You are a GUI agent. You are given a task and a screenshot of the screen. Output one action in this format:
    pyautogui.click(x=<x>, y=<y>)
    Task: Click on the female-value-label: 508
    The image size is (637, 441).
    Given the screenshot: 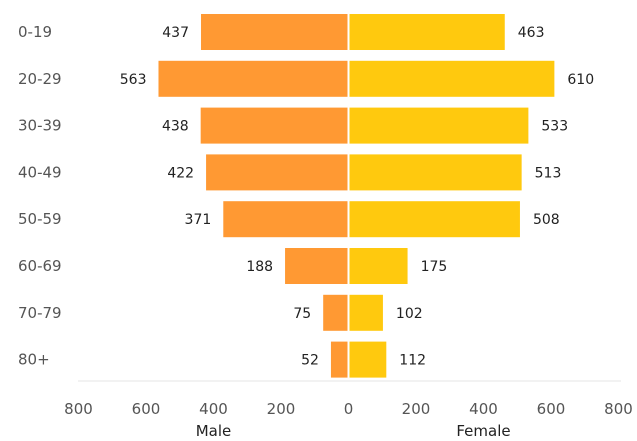 What is the action you would take?
    pyautogui.click(x=546, y=220)
    